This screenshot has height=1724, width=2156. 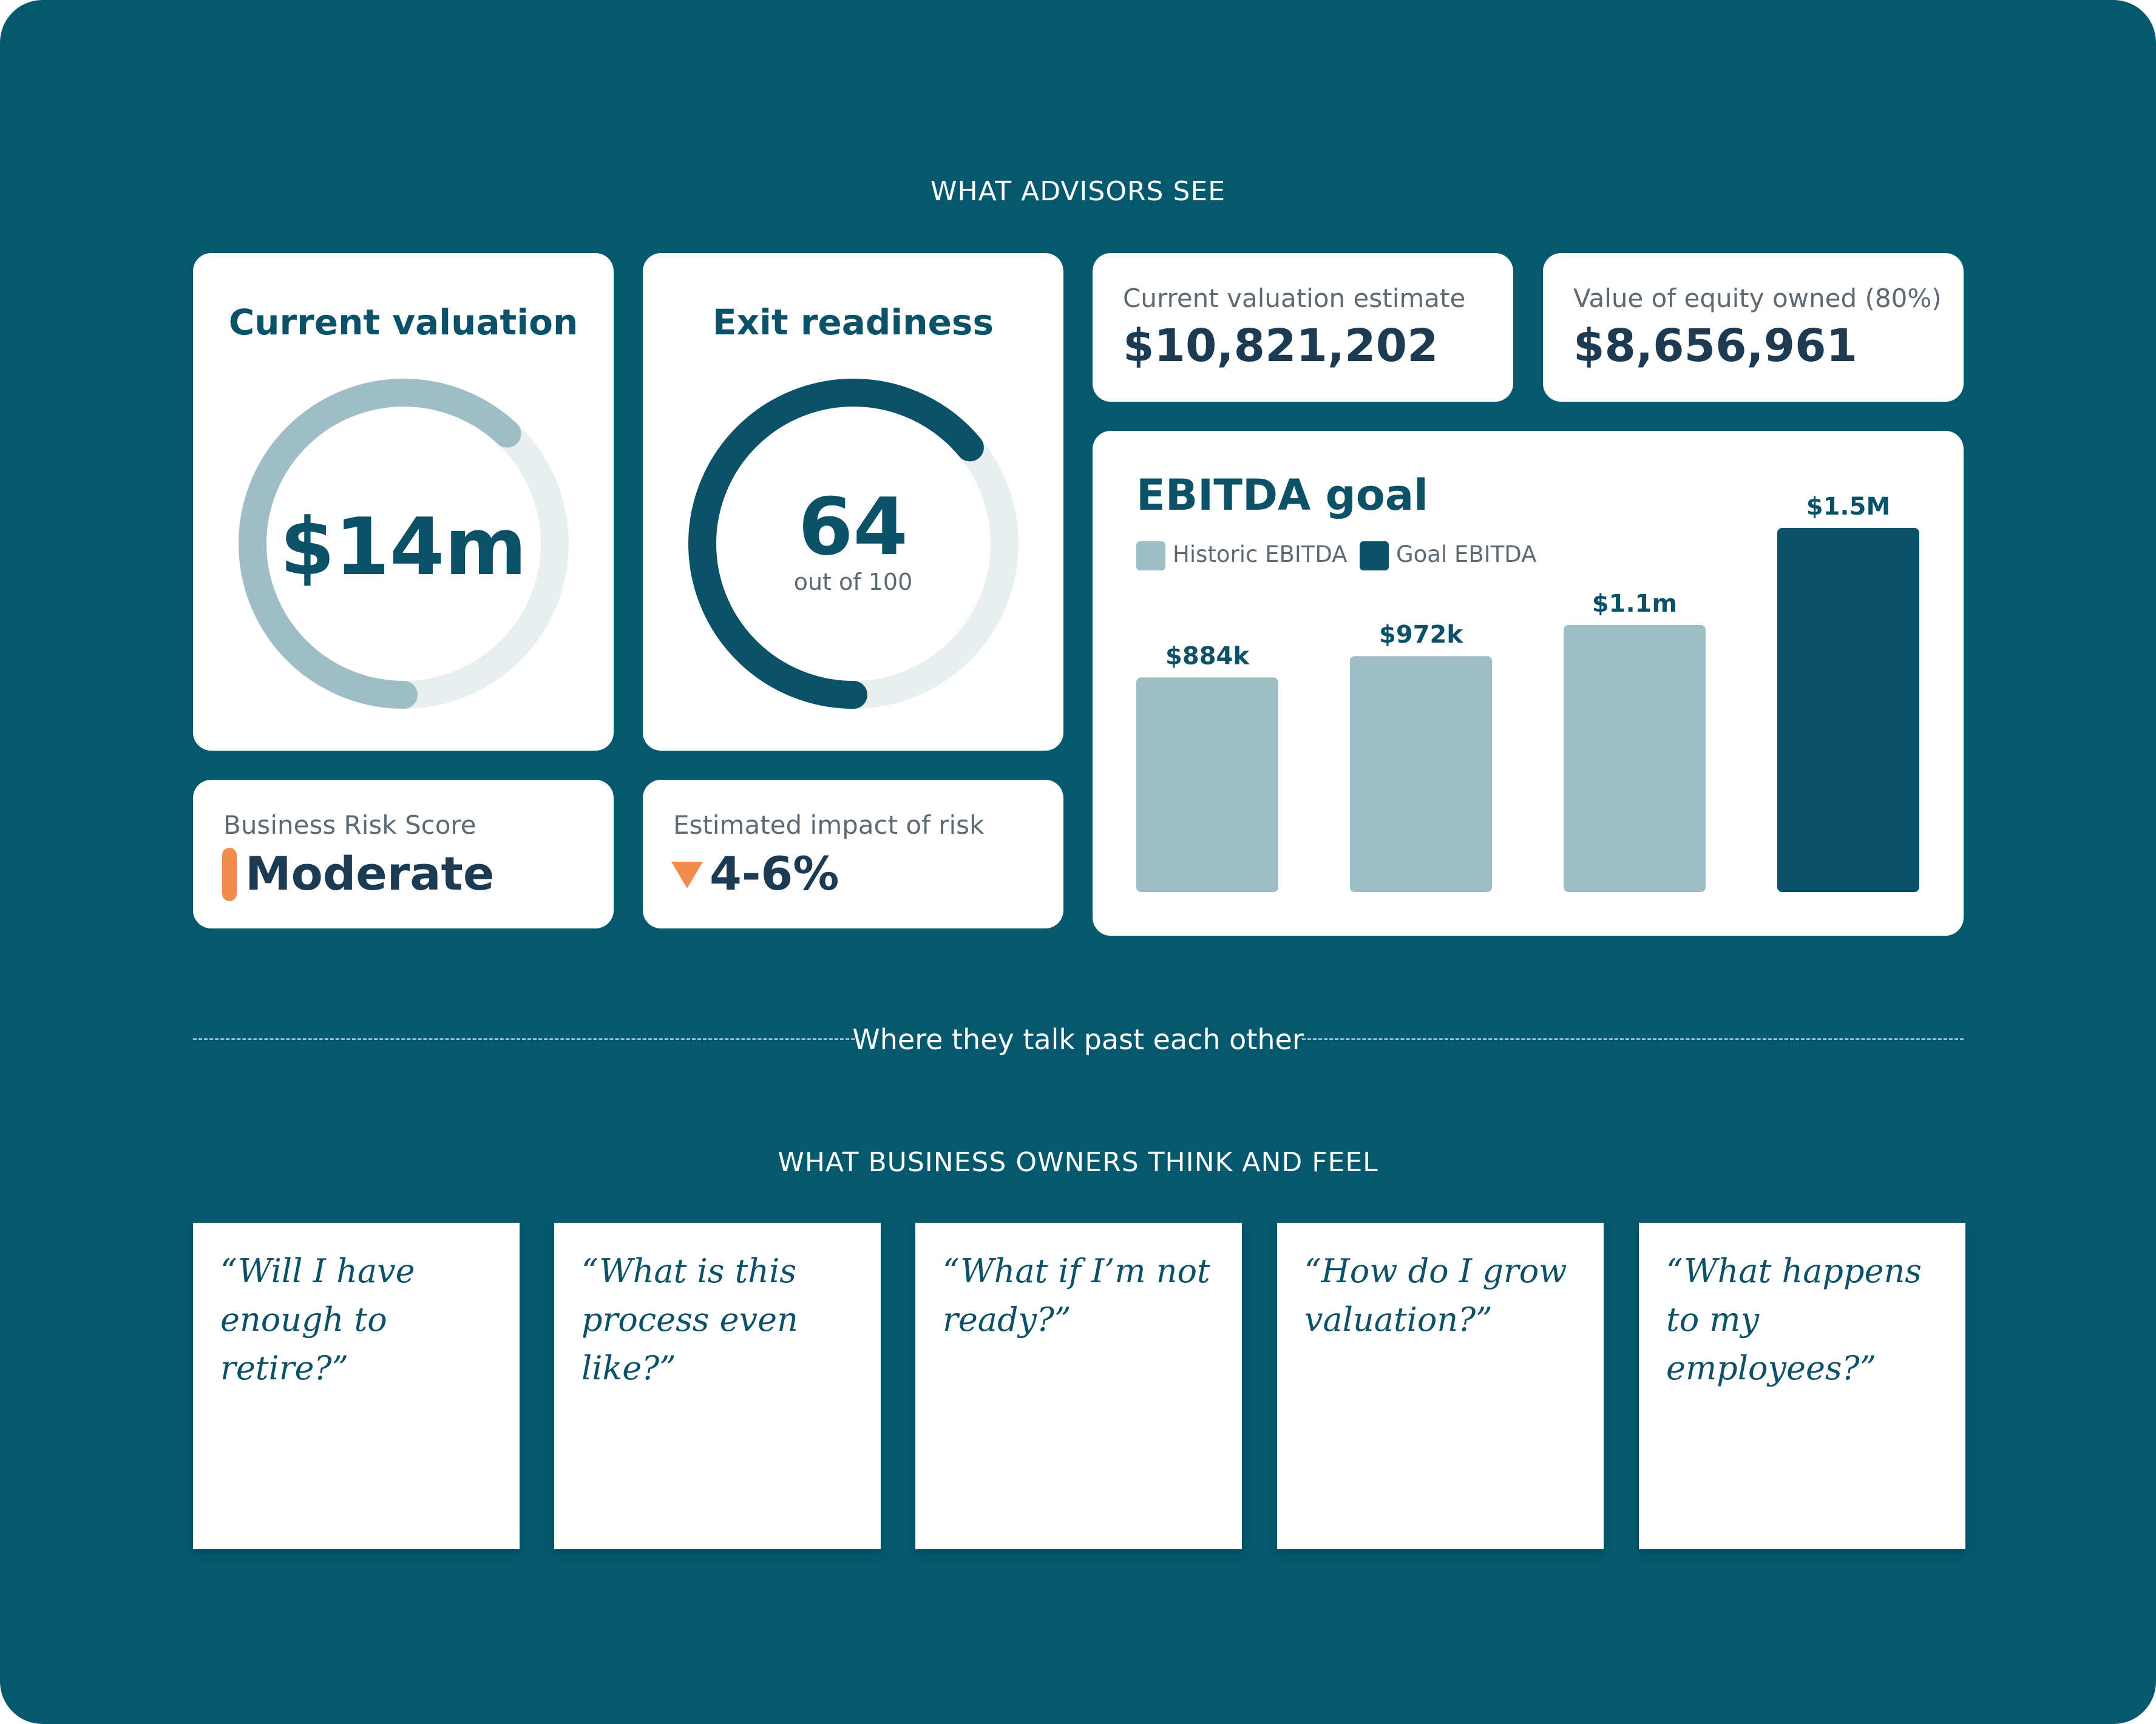 What do you see at coordinates (349, 825) in the screenshot?
I see `risk-score-label: Business Risk Score` at bounding box center [349, 825].